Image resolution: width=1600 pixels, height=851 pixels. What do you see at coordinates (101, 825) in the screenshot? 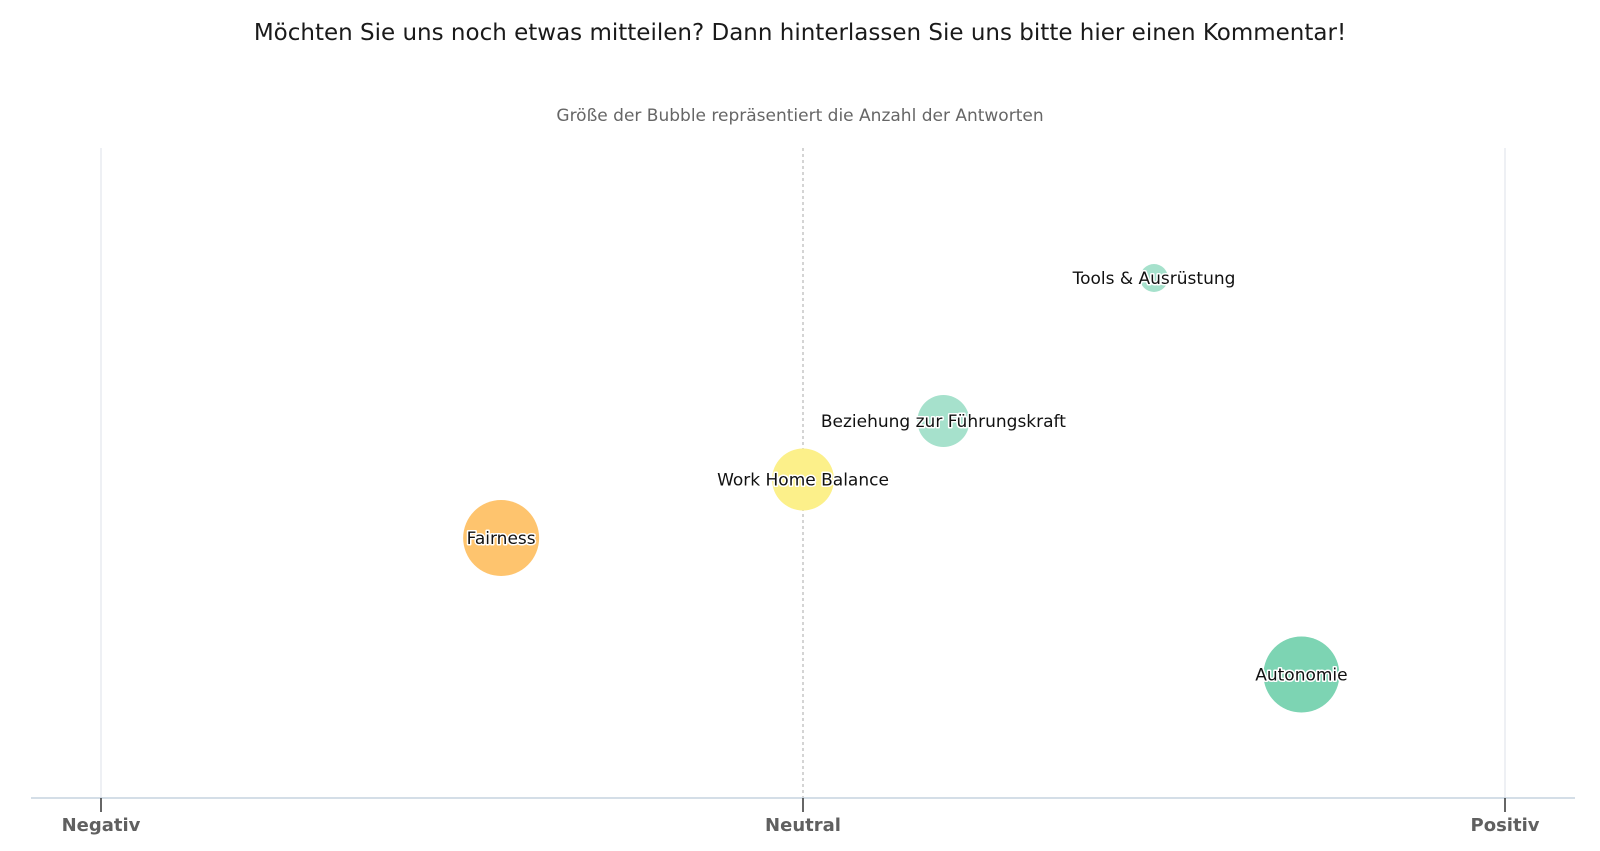
I see `x-tick-label: Negativ` at bounding box center [101, 825].